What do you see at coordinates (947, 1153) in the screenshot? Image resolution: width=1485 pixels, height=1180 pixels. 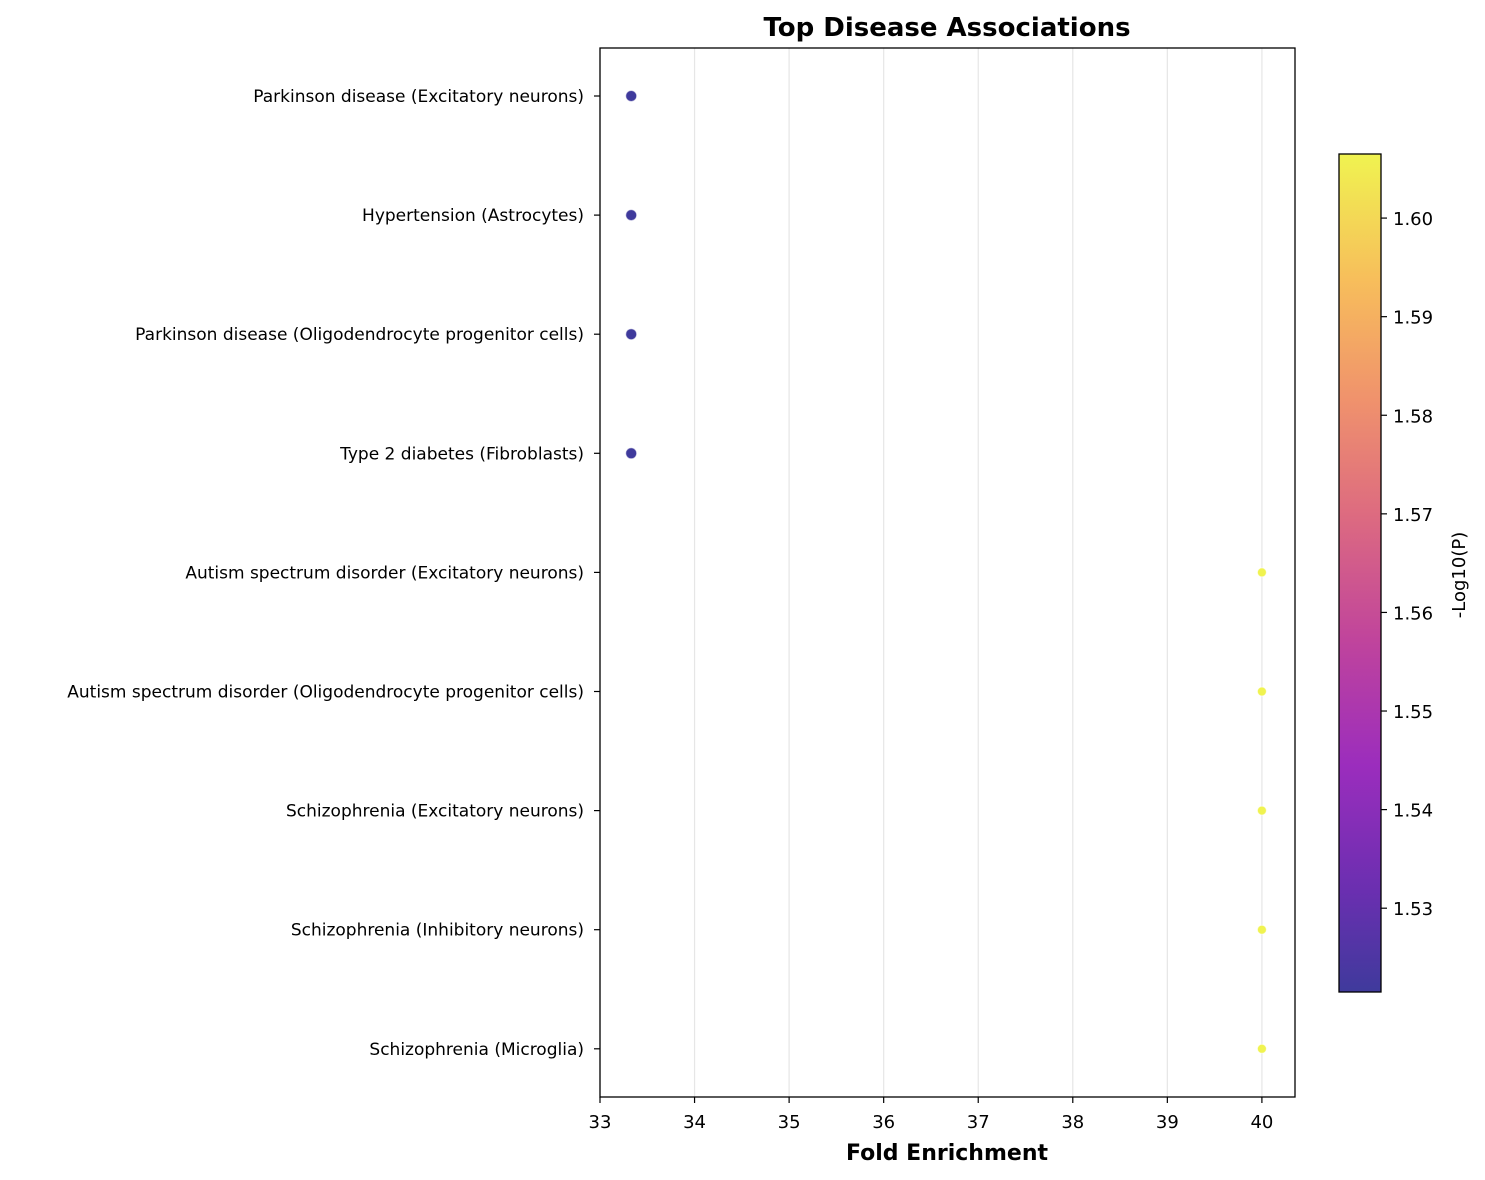 I see `x-axis-title: Fold Enrichment` at bounding box center [947, 1153].